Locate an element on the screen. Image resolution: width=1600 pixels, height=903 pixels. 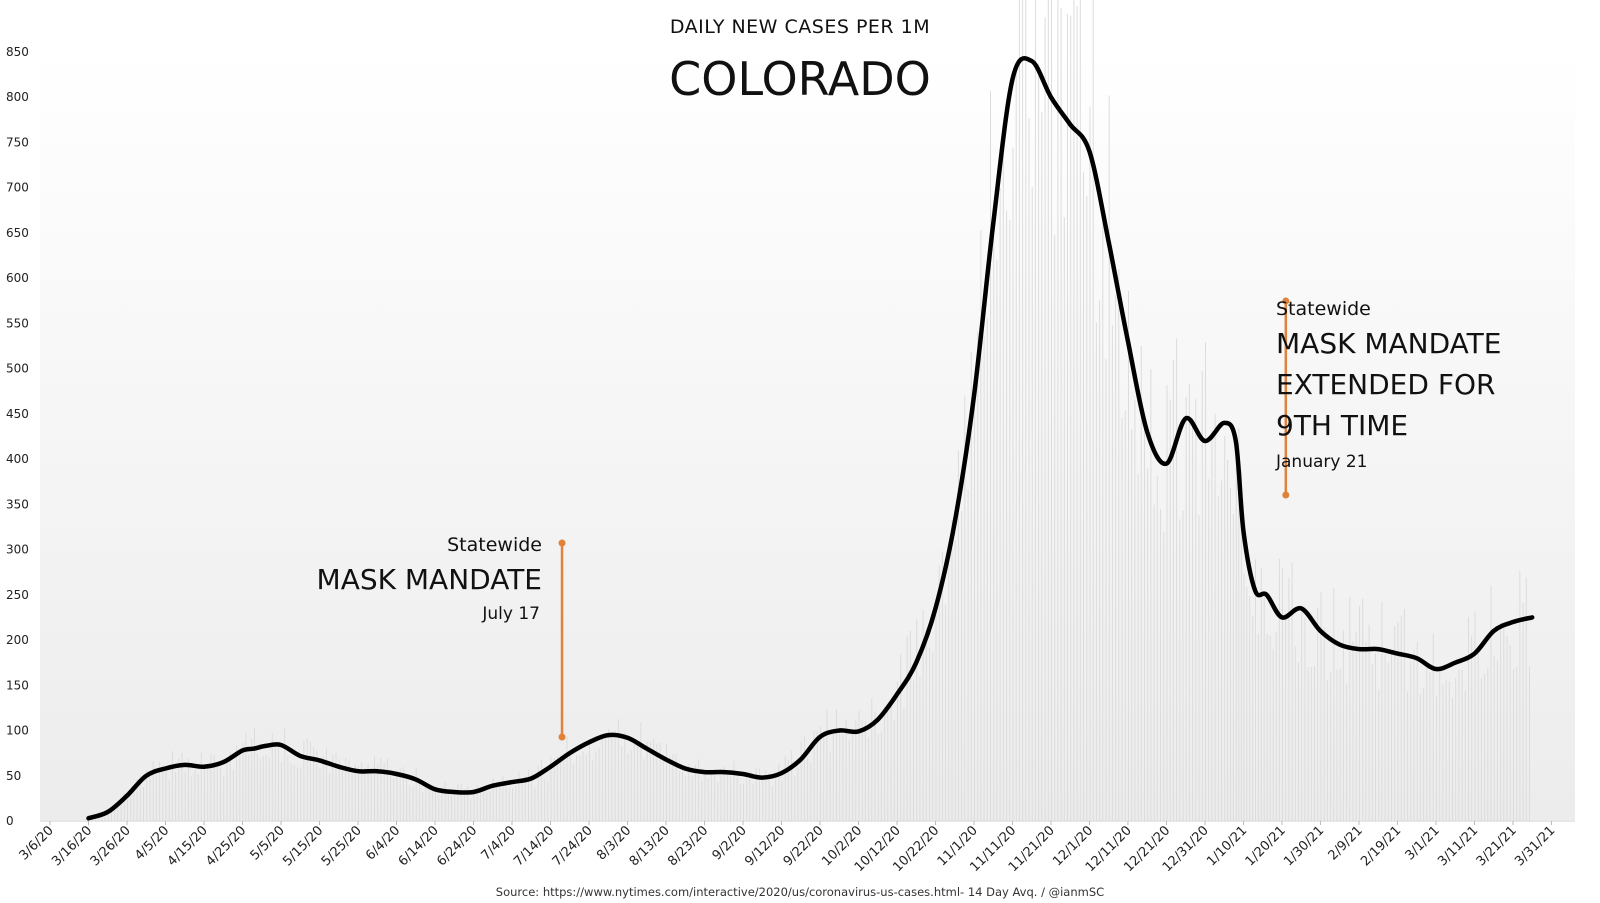
annotation-label-big: EXTENDED FOR is located at coordinates (1385, 384).